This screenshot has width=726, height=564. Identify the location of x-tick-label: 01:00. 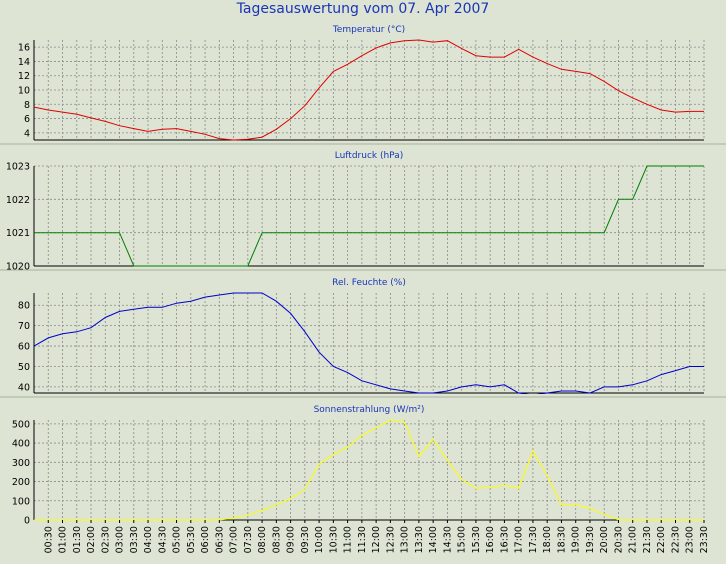
(63, 539).